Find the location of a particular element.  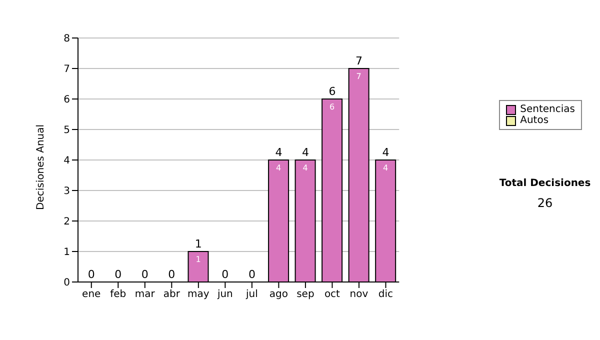

x-tick-label: ene is located at coordinates (91, 294).